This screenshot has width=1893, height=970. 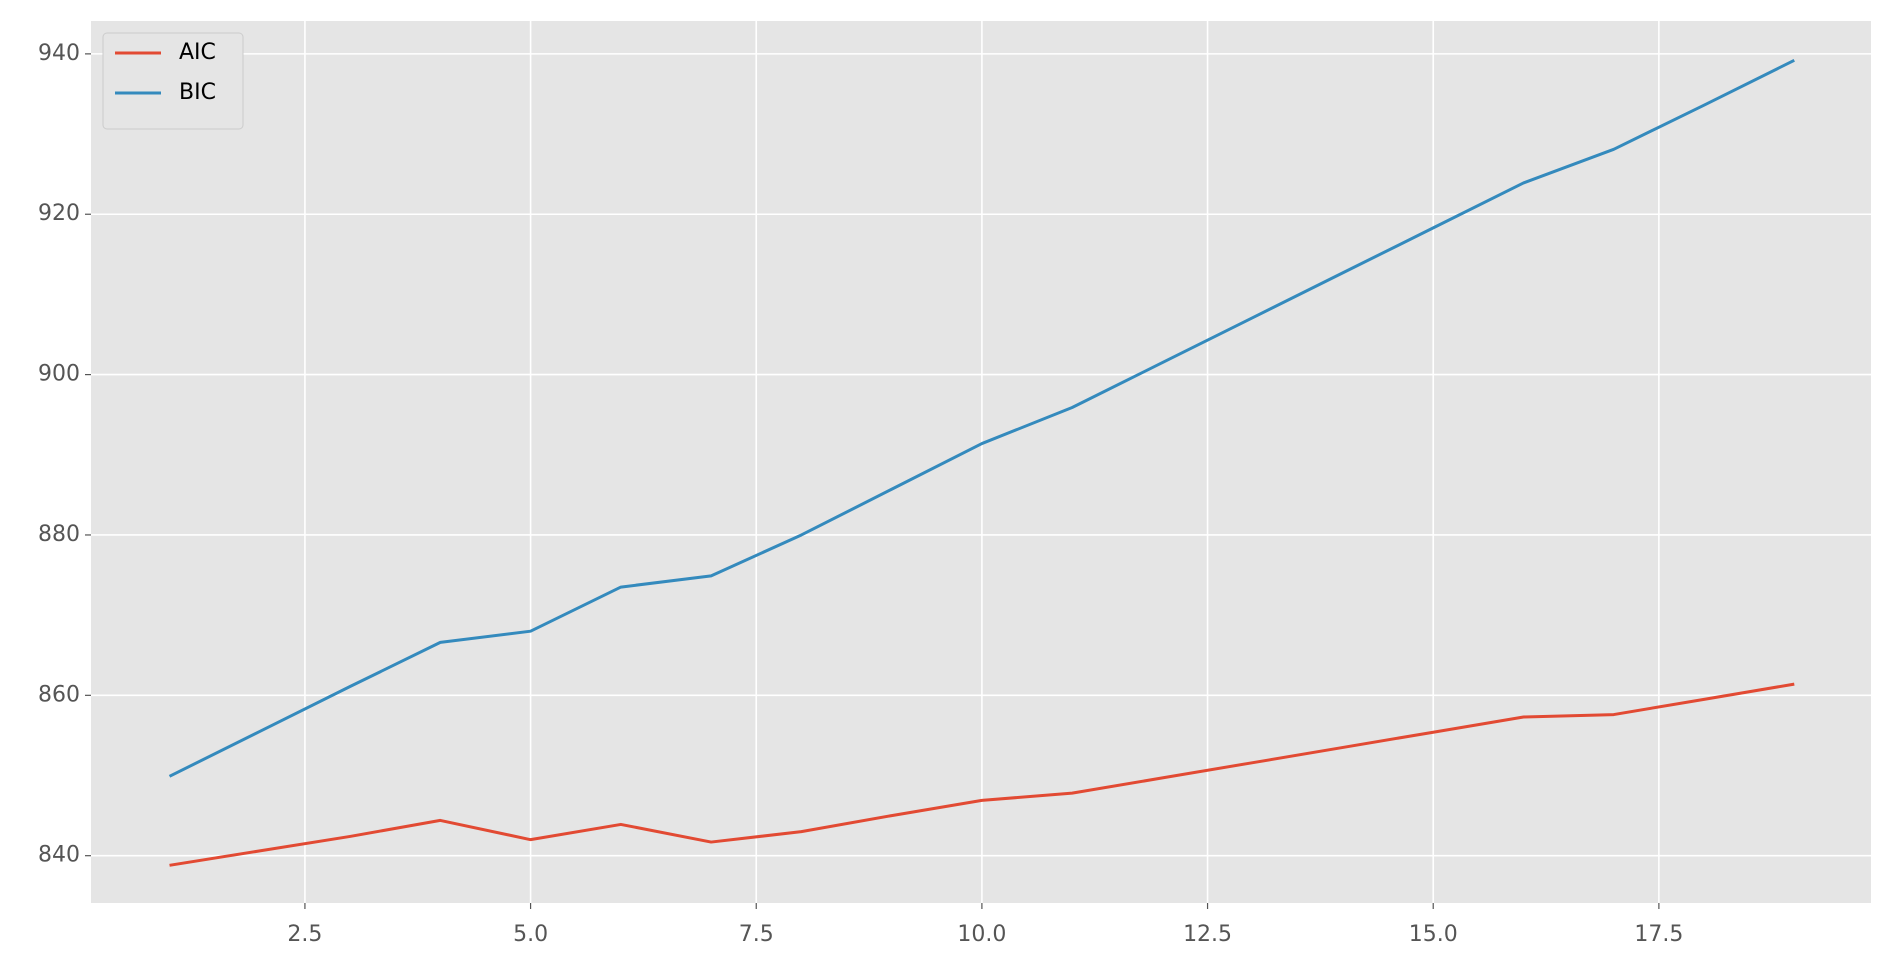 I want to click on legend: AIC BIC, so click(x=173, y=81).